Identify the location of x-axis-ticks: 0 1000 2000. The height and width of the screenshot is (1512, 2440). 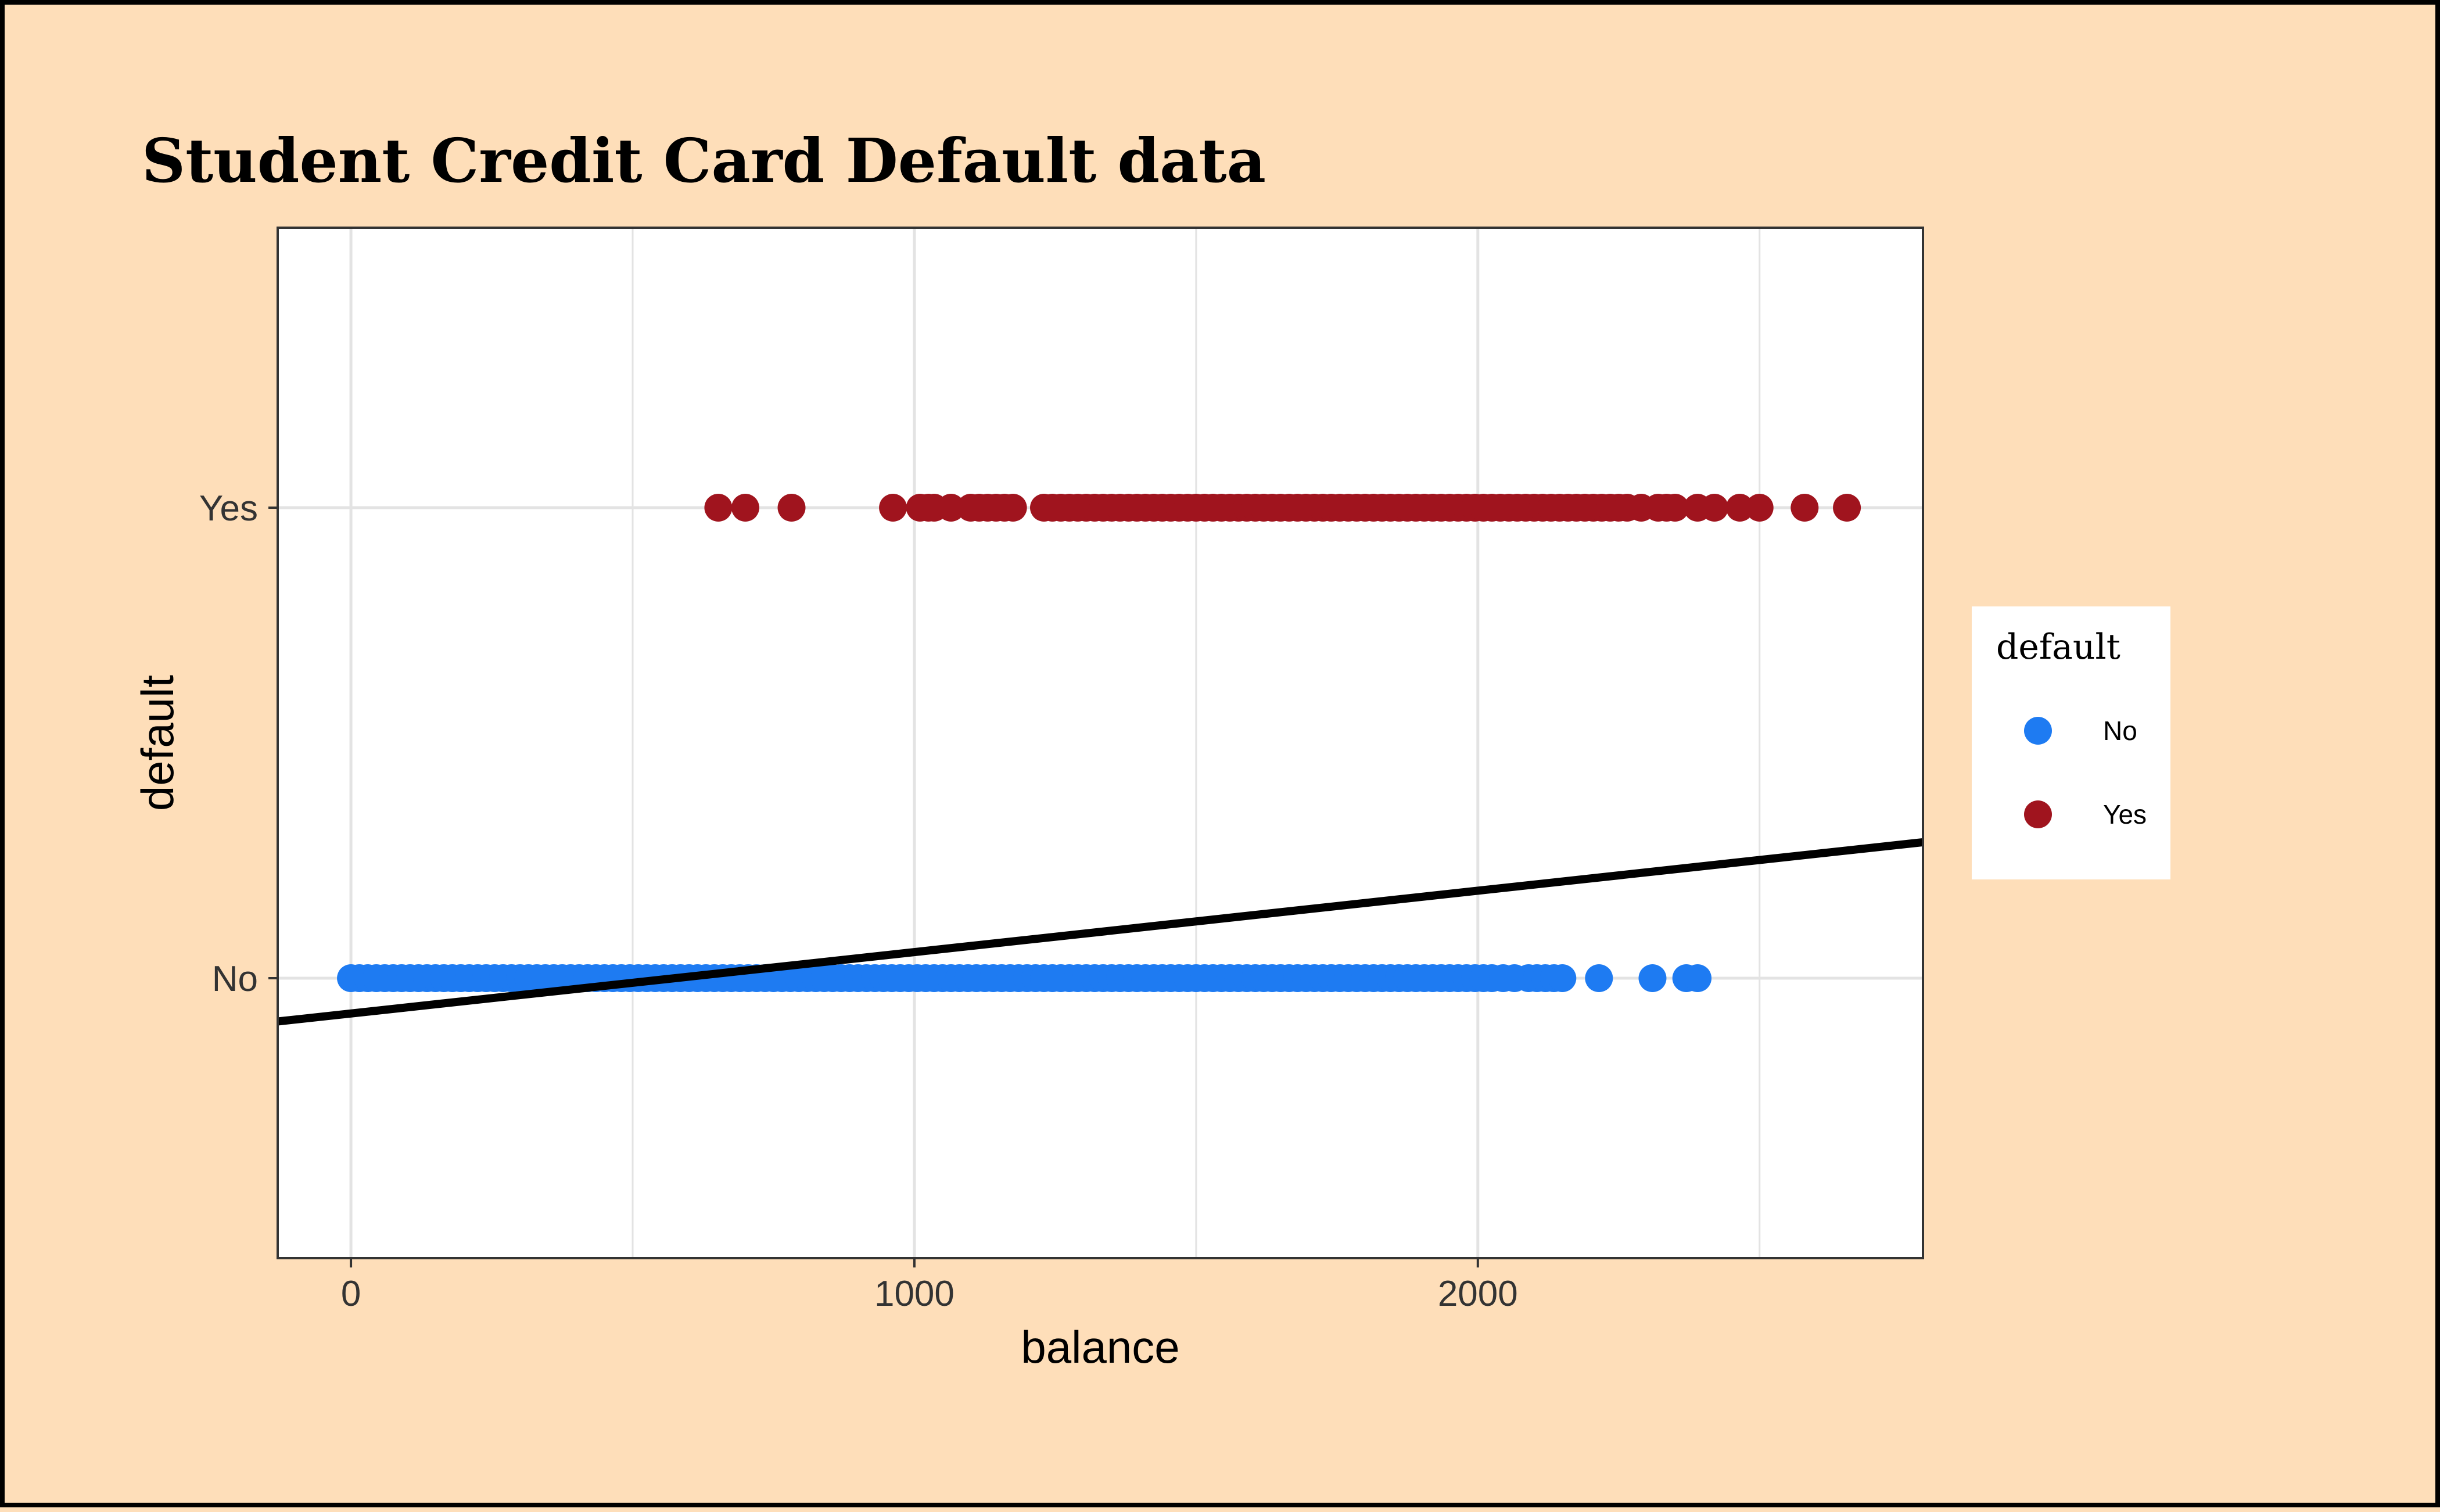
(930, 1286).